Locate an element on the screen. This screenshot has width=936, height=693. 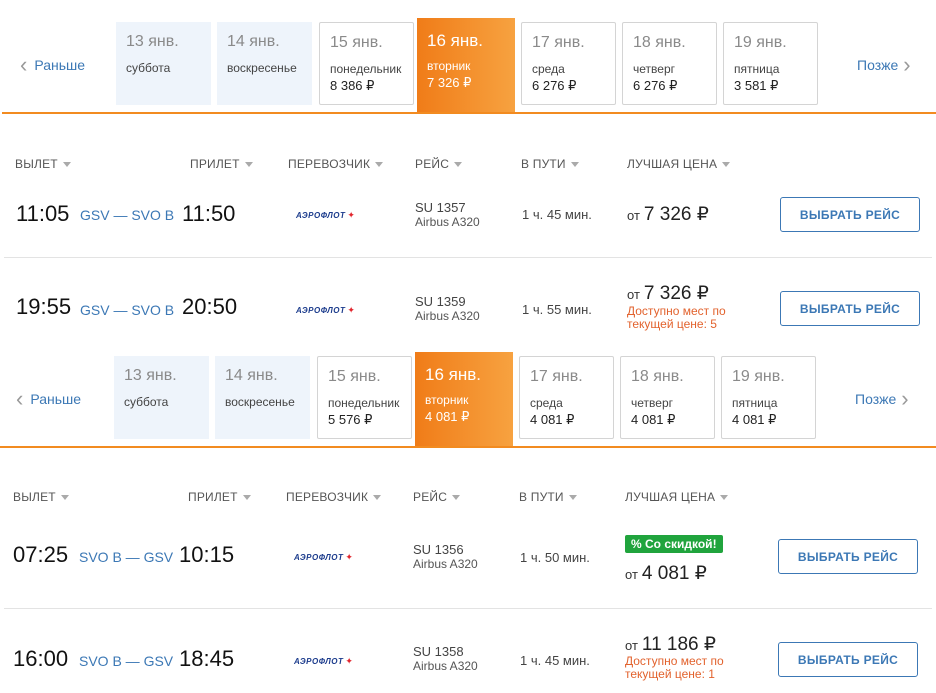
duration: 1 ч. 45 мин. is located at coordinates (557, 214).